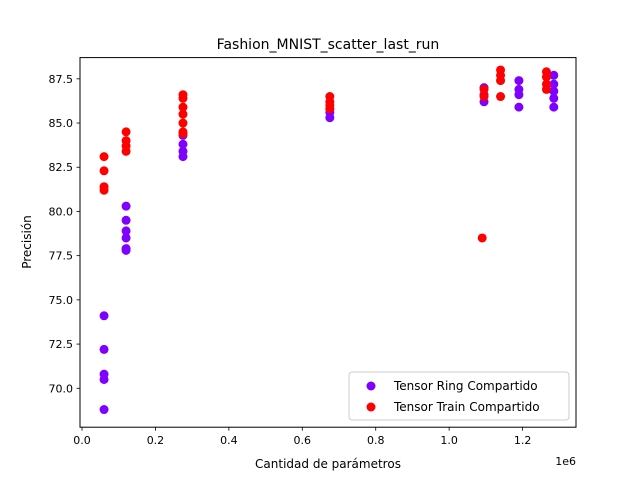  What do you see at coordinates (328, 45) in the screenshot?
I see `chart-title: Fashion_MNIST_scatter_last_run` at bounding box center [328, 45].